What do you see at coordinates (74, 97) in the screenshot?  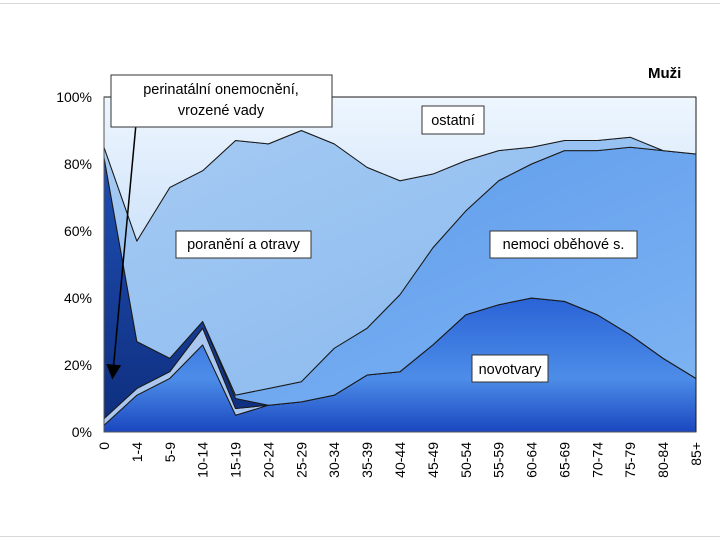 I see `y-tick-label: 100%` at bounding box center [74, 97].